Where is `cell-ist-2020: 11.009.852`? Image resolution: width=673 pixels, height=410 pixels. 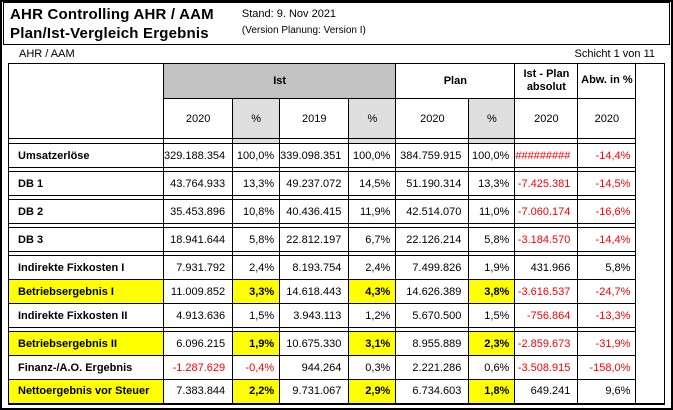 cell-ist-2020: 11.009.852 is located at coordinates (198, 291).